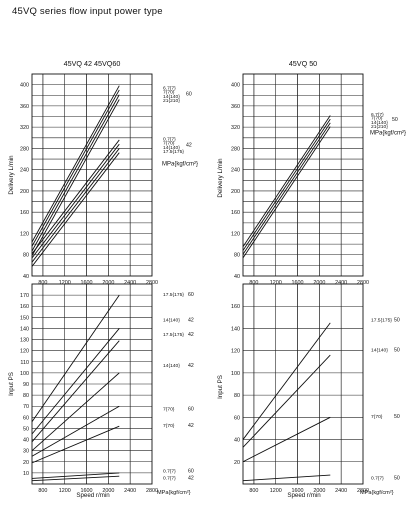 This screenshot has width=416, height=514. I want to click on chart-title: 45VQ 42 45VQ60, so click(92, 63).